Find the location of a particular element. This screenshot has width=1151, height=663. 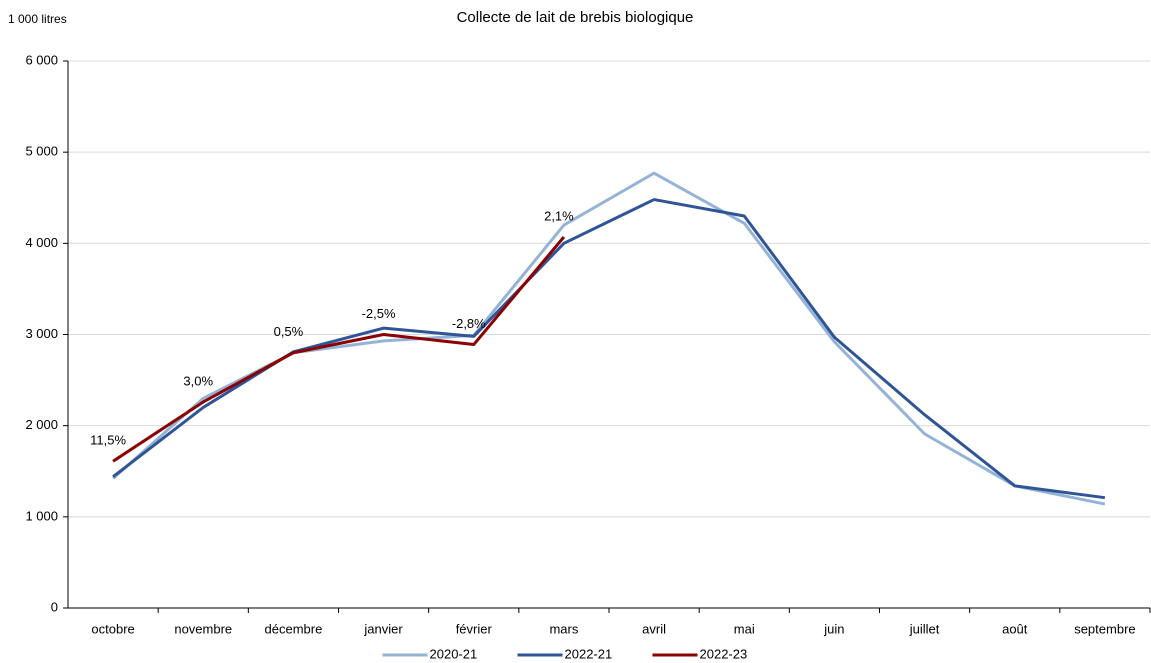

y-tick-label: 1 000 is located at coordinates (41, 515).